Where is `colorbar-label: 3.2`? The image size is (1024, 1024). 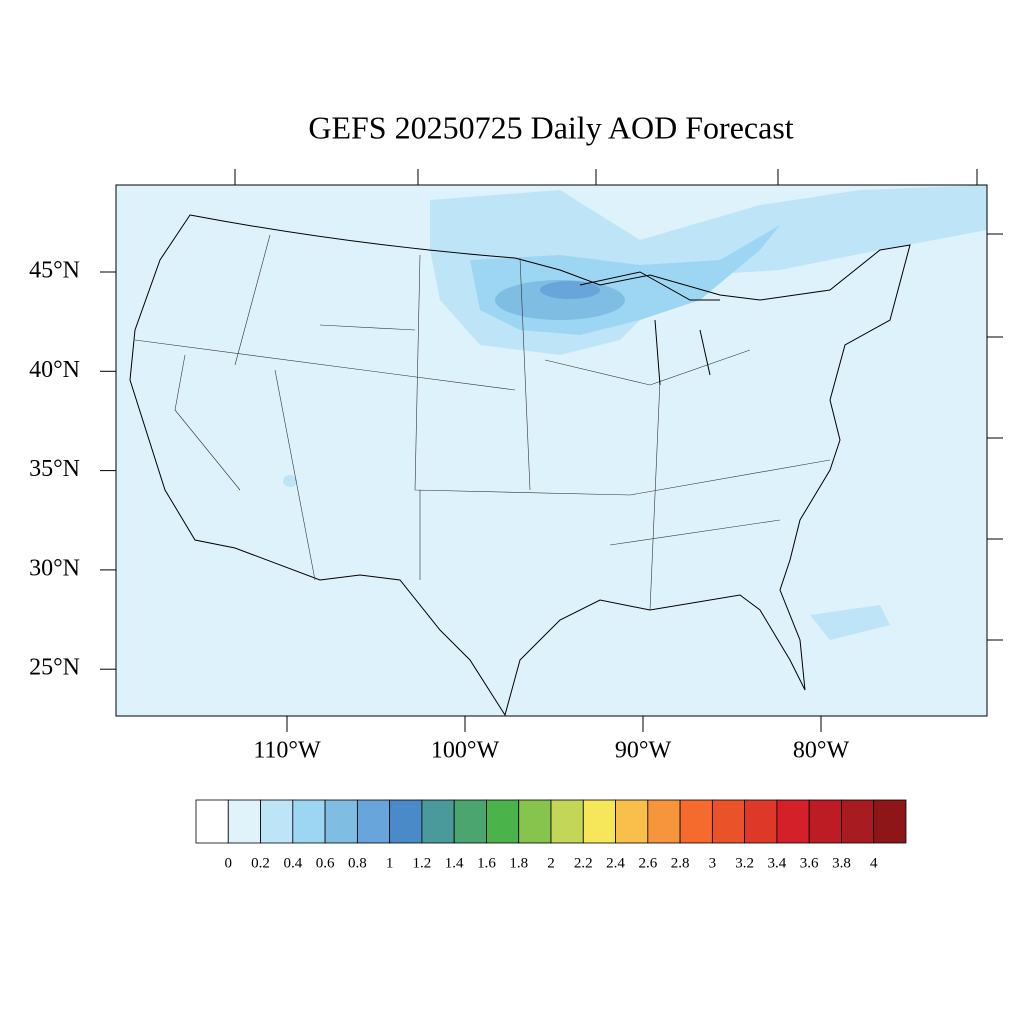
colorbar-label: 3.2 is located at coordinates (744, 863).